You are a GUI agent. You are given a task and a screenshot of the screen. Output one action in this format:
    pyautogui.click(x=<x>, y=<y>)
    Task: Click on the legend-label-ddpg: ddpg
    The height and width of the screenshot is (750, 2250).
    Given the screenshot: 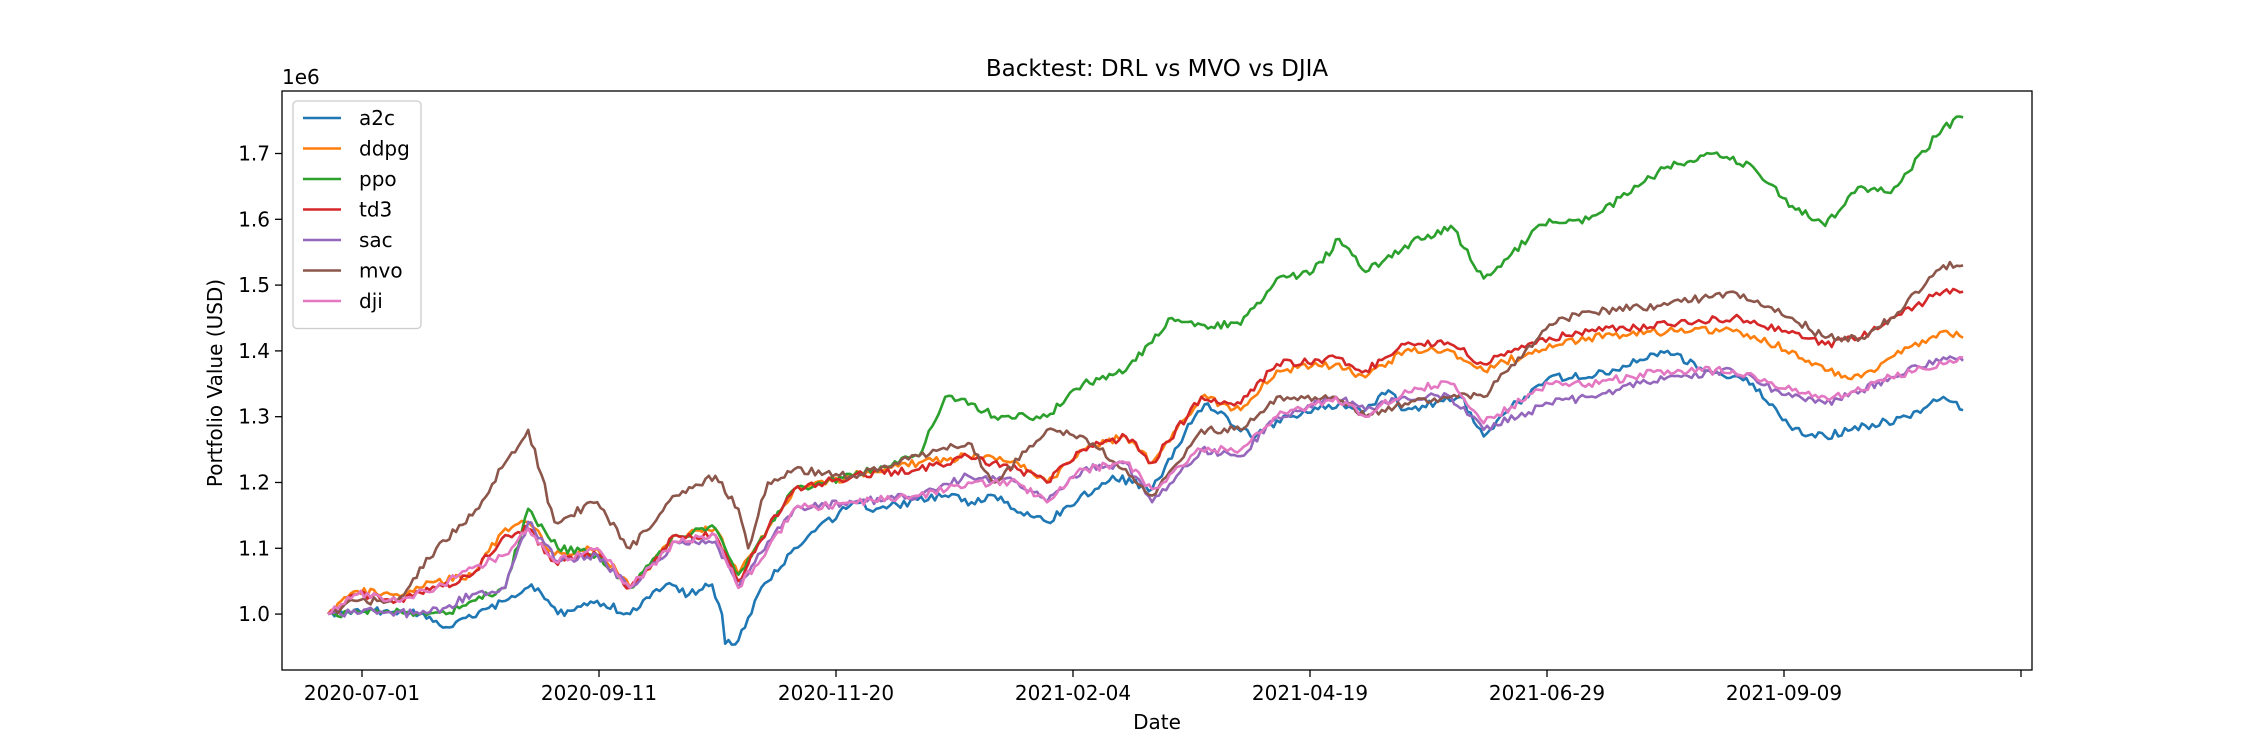 What is the action you would take?
    pyautogui.click(x=384, y=149)
    